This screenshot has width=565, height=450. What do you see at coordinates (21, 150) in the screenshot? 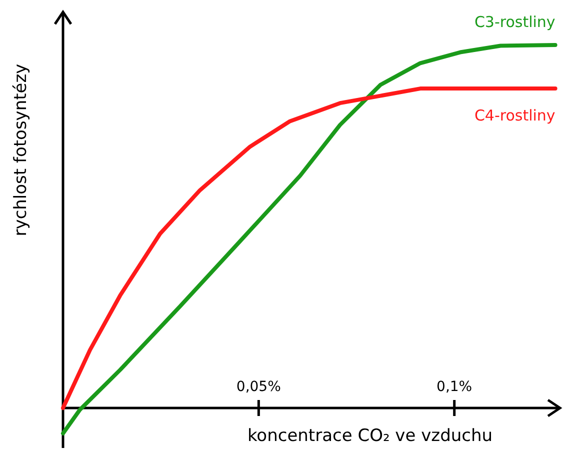
I see `y-axis-title: rychlost fotosyntézy` at bounding box center [21, 150].